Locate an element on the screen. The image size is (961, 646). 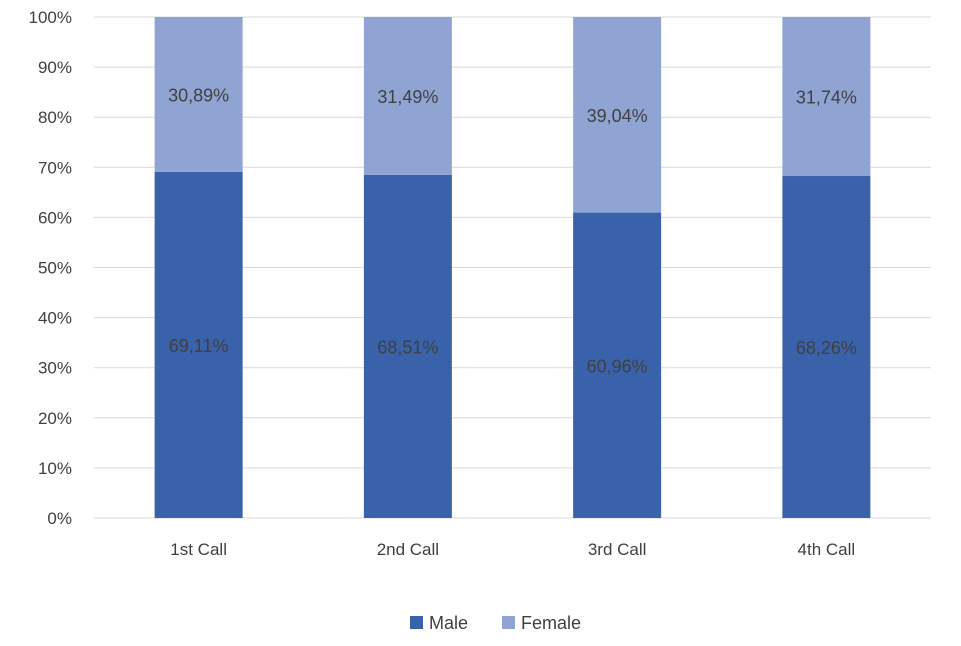
data-label-female: 30,89% is located at coordinates (198, 95).